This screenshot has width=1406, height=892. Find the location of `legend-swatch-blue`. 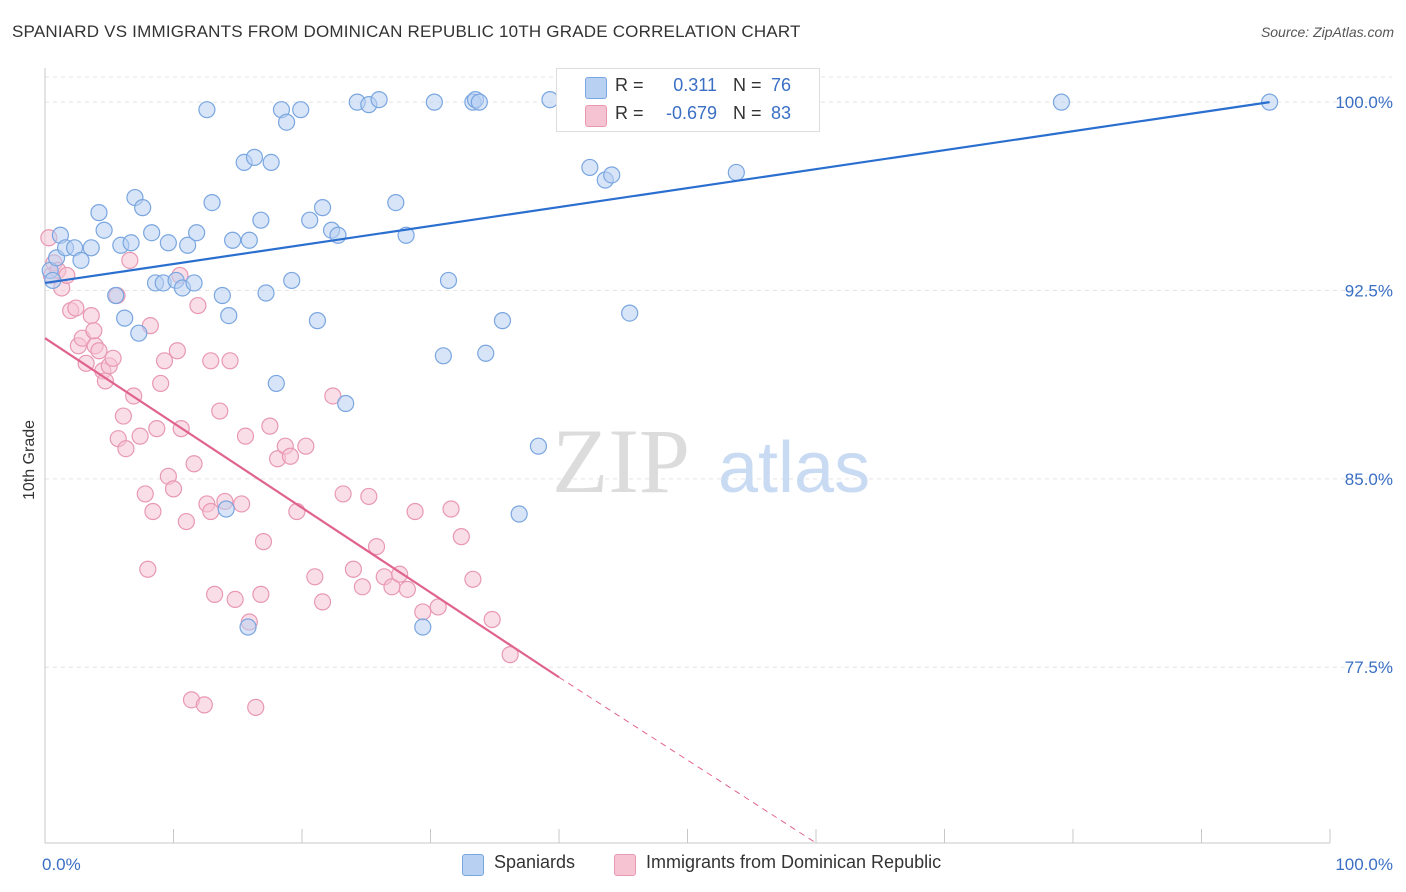

legend-swatch-blue is located at coordinates (473, 865).